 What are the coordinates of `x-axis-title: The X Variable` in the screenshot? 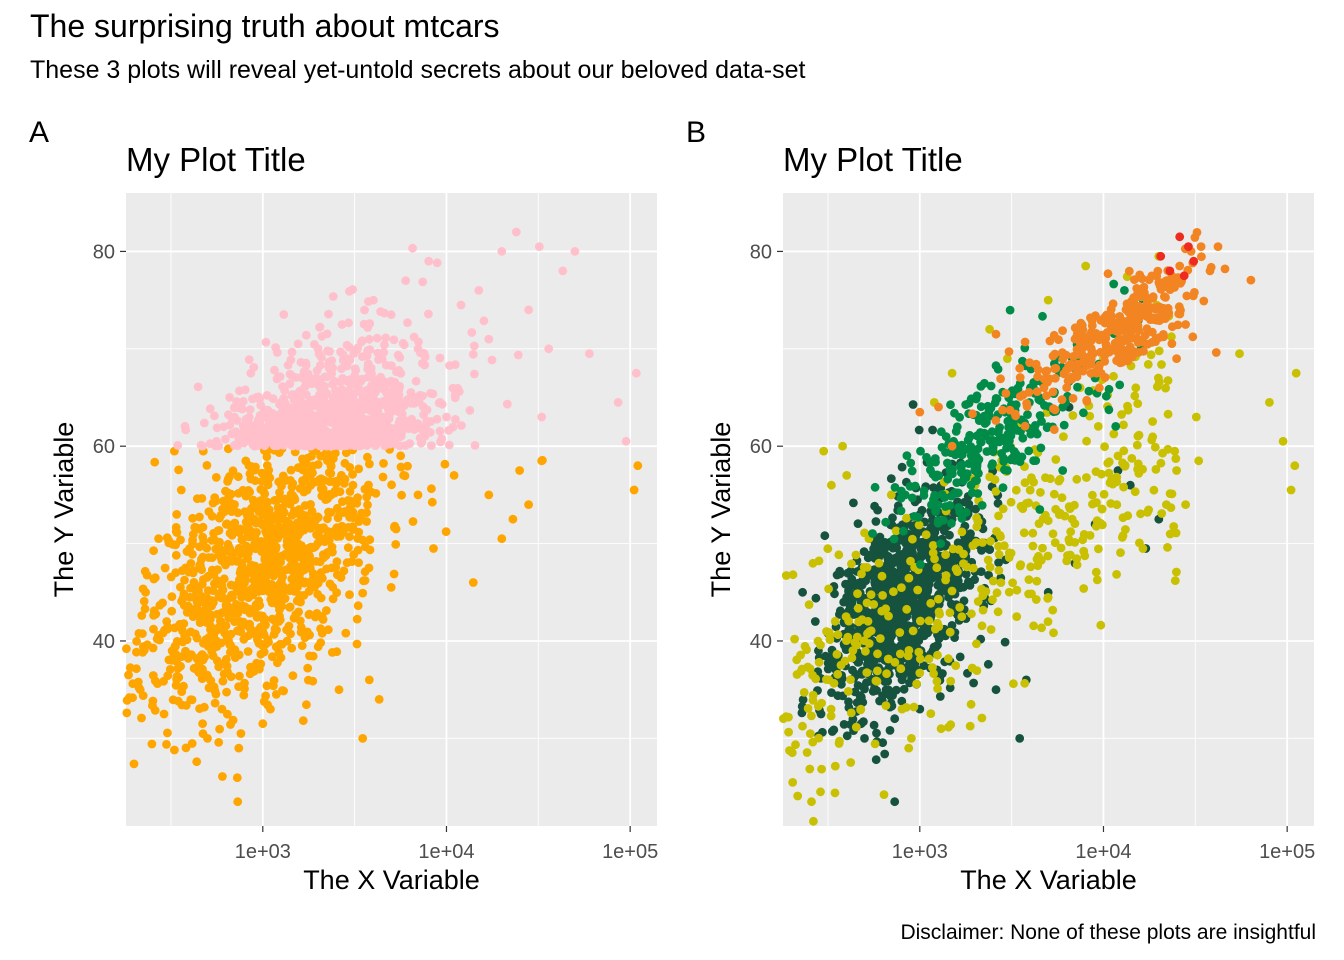 It's located at (1048, 880).